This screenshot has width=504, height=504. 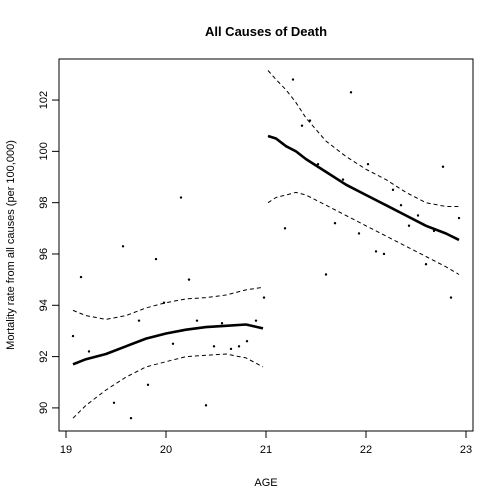 I want to click on y-tick-label: 98, so click(x=44, y=203).